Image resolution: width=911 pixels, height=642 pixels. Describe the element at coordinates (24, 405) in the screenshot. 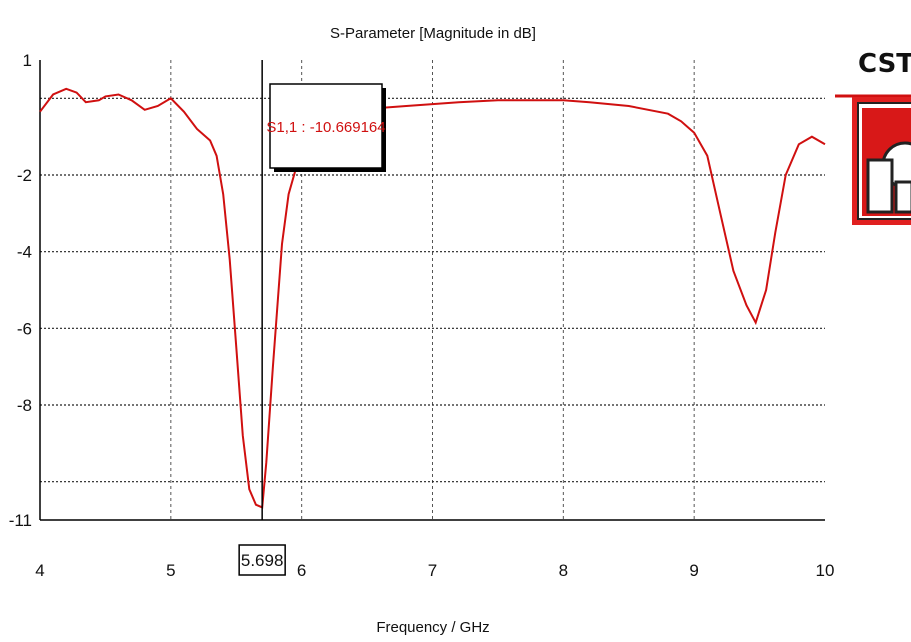

I see `y-tick-label: -8` at that location.